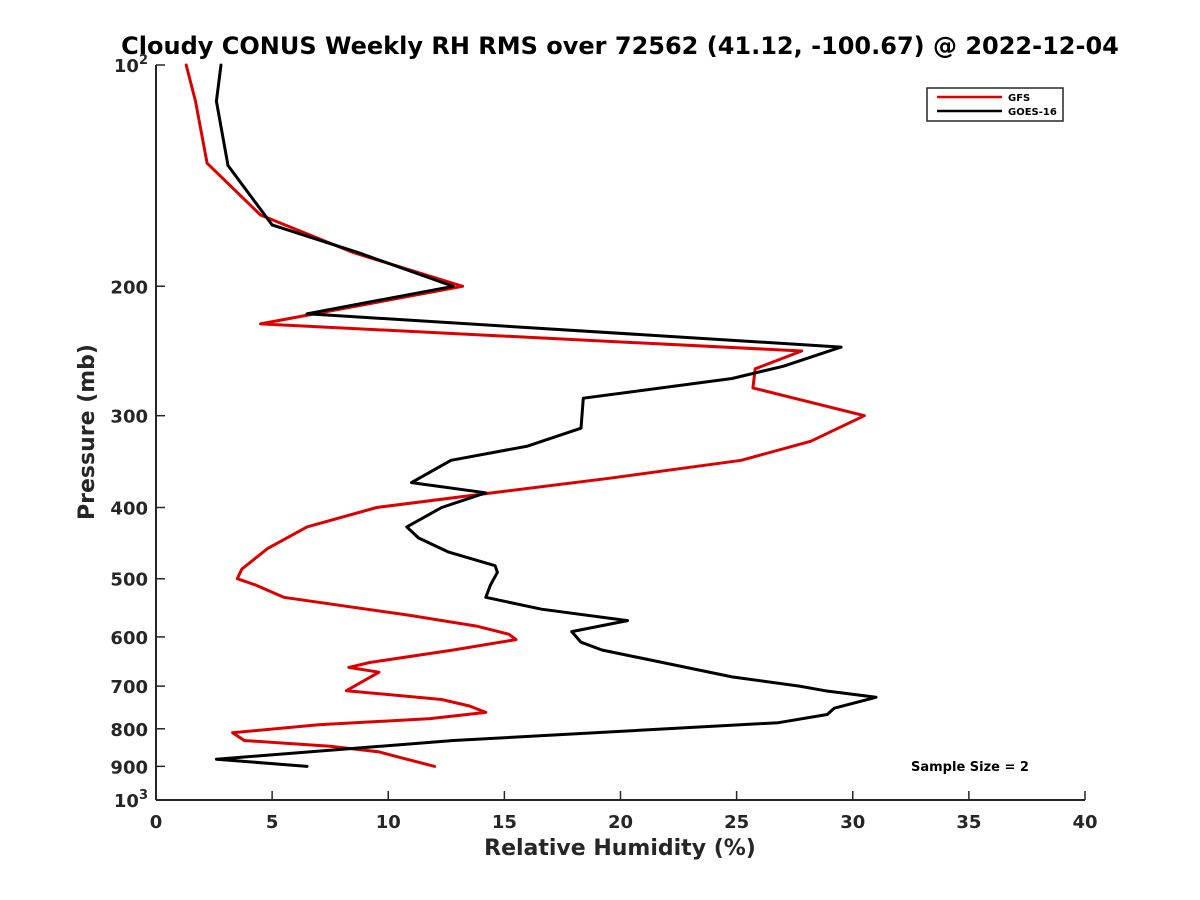  I want to click on x-tick-label: 20, so click(620, 822).